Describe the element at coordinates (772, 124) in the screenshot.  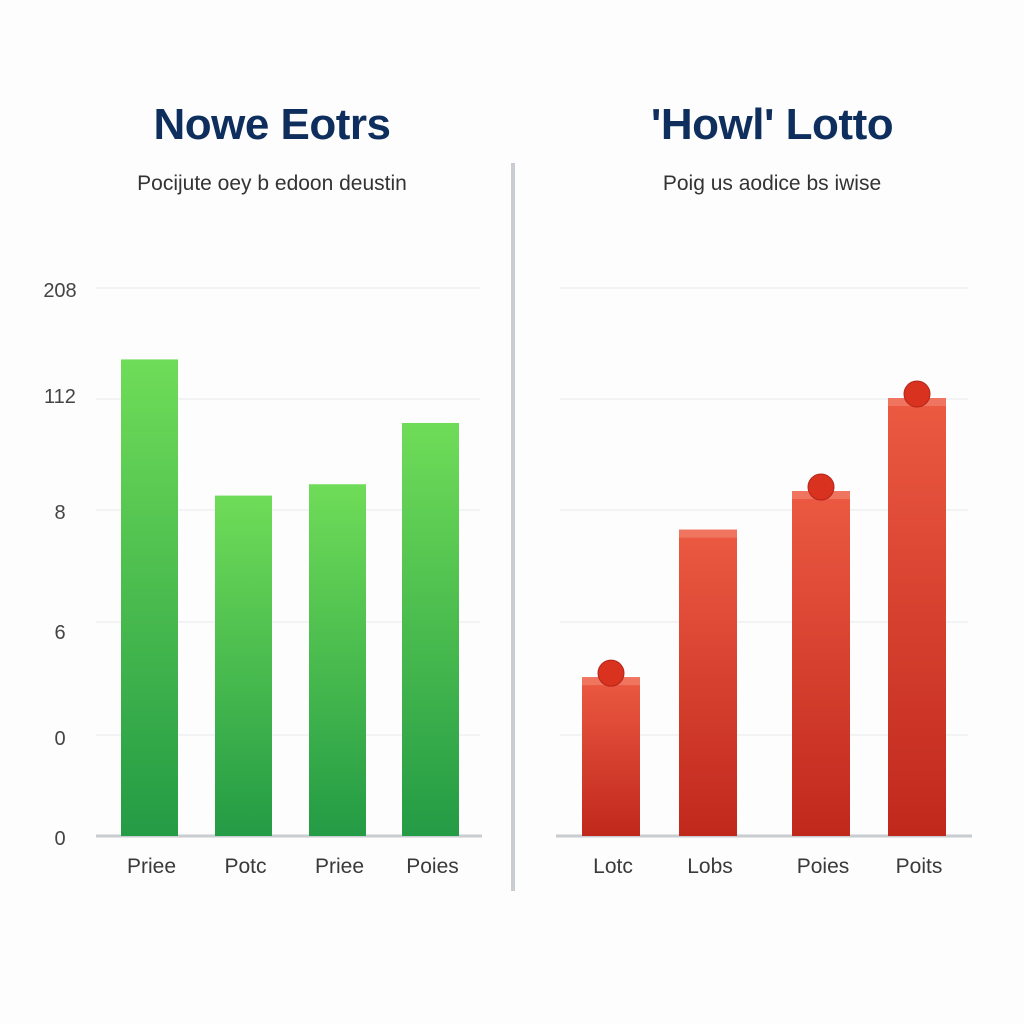
I see `right-chart-title: 'Howl' Lotto` at that location.